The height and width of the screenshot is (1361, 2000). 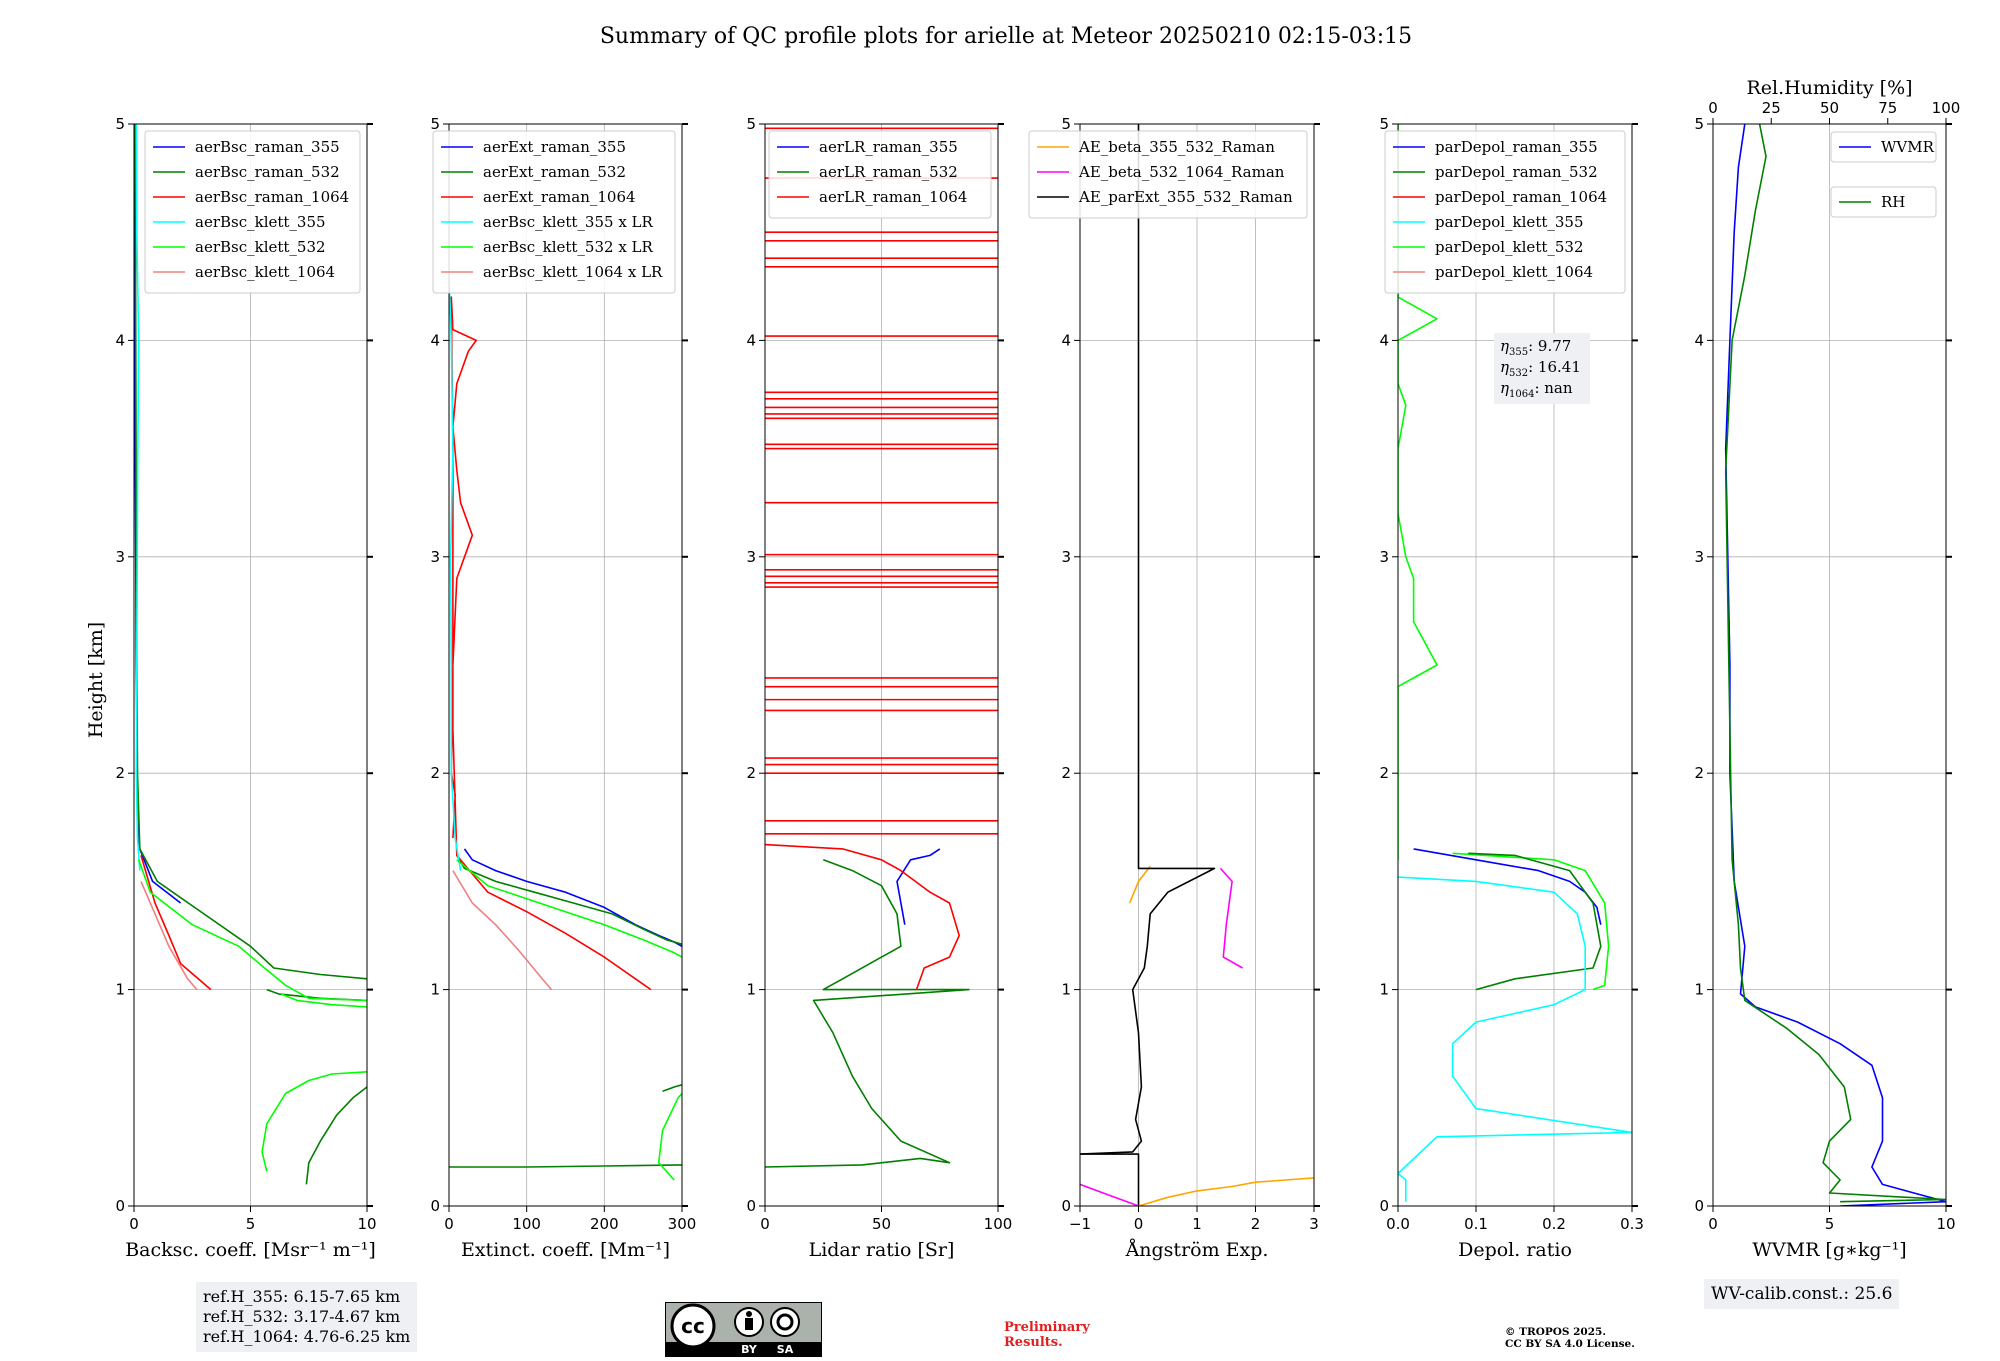 What do you see at coordinates (554, 172) in the screenshot?
I see `legend-label: aerExt_raman_532` at bounding box center [554, 172].